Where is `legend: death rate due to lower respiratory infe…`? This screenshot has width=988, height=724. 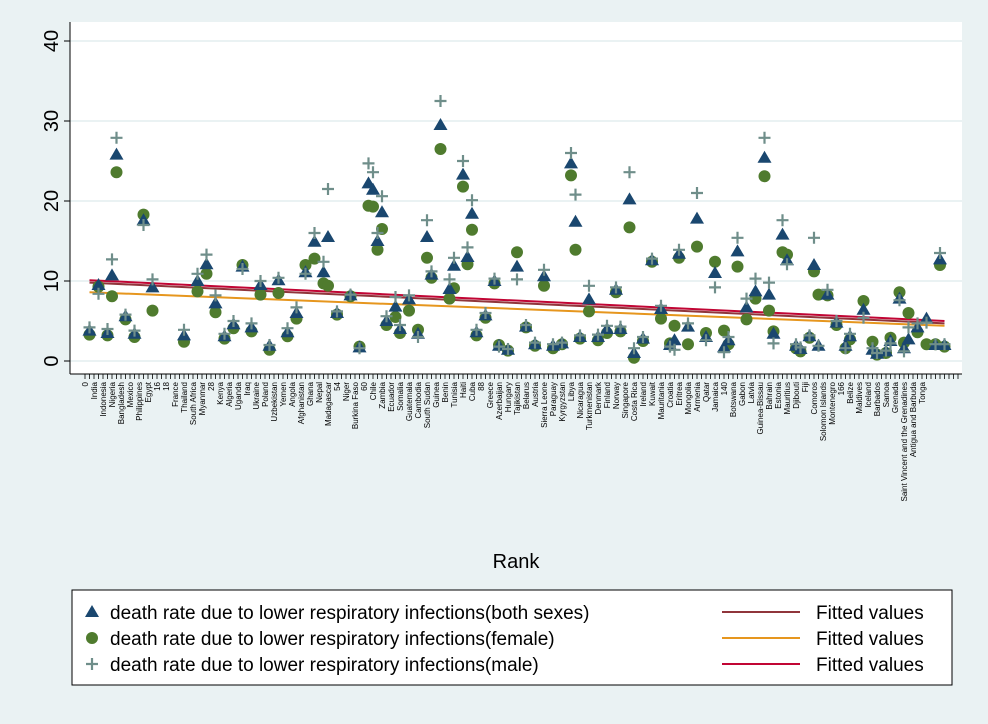 legend: death rate due to lower respiratory infe… is located at coordinates (512, 637).